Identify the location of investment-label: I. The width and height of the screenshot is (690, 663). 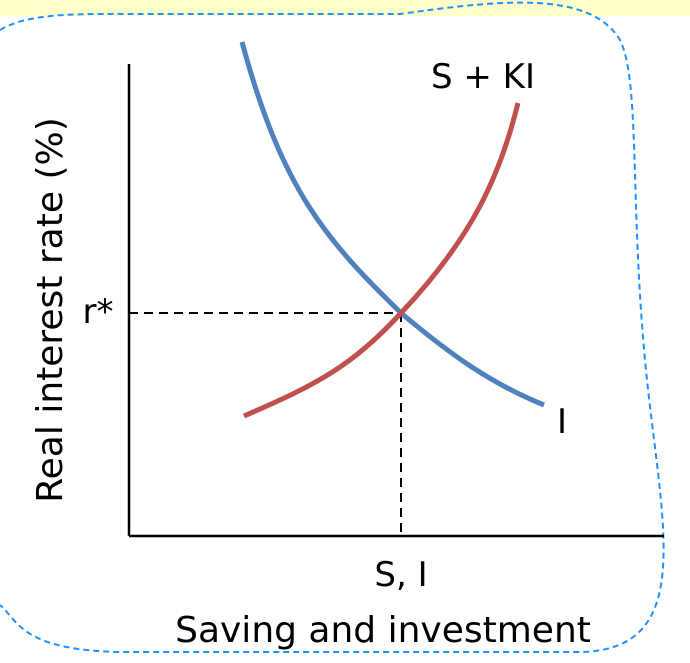
(562, 422).